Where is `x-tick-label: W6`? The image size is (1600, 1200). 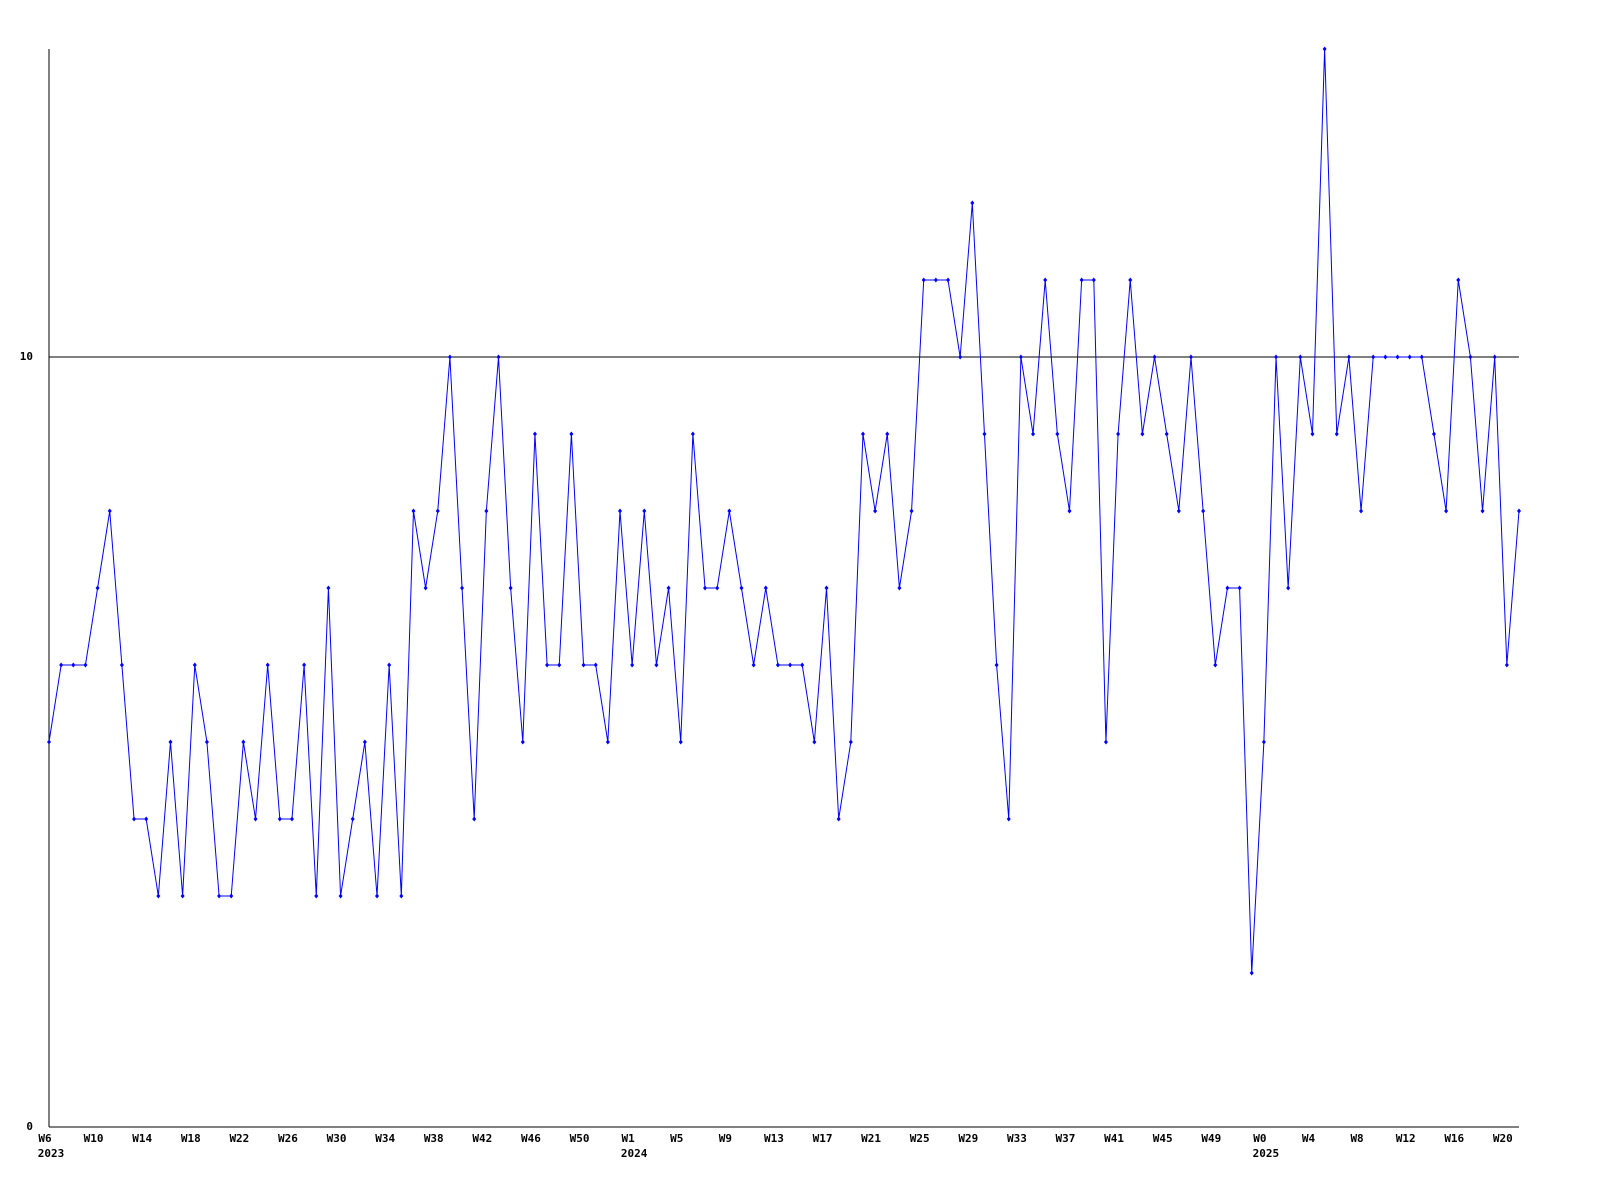
x-tick-label: W6 is located at coordinates (45, 1138).